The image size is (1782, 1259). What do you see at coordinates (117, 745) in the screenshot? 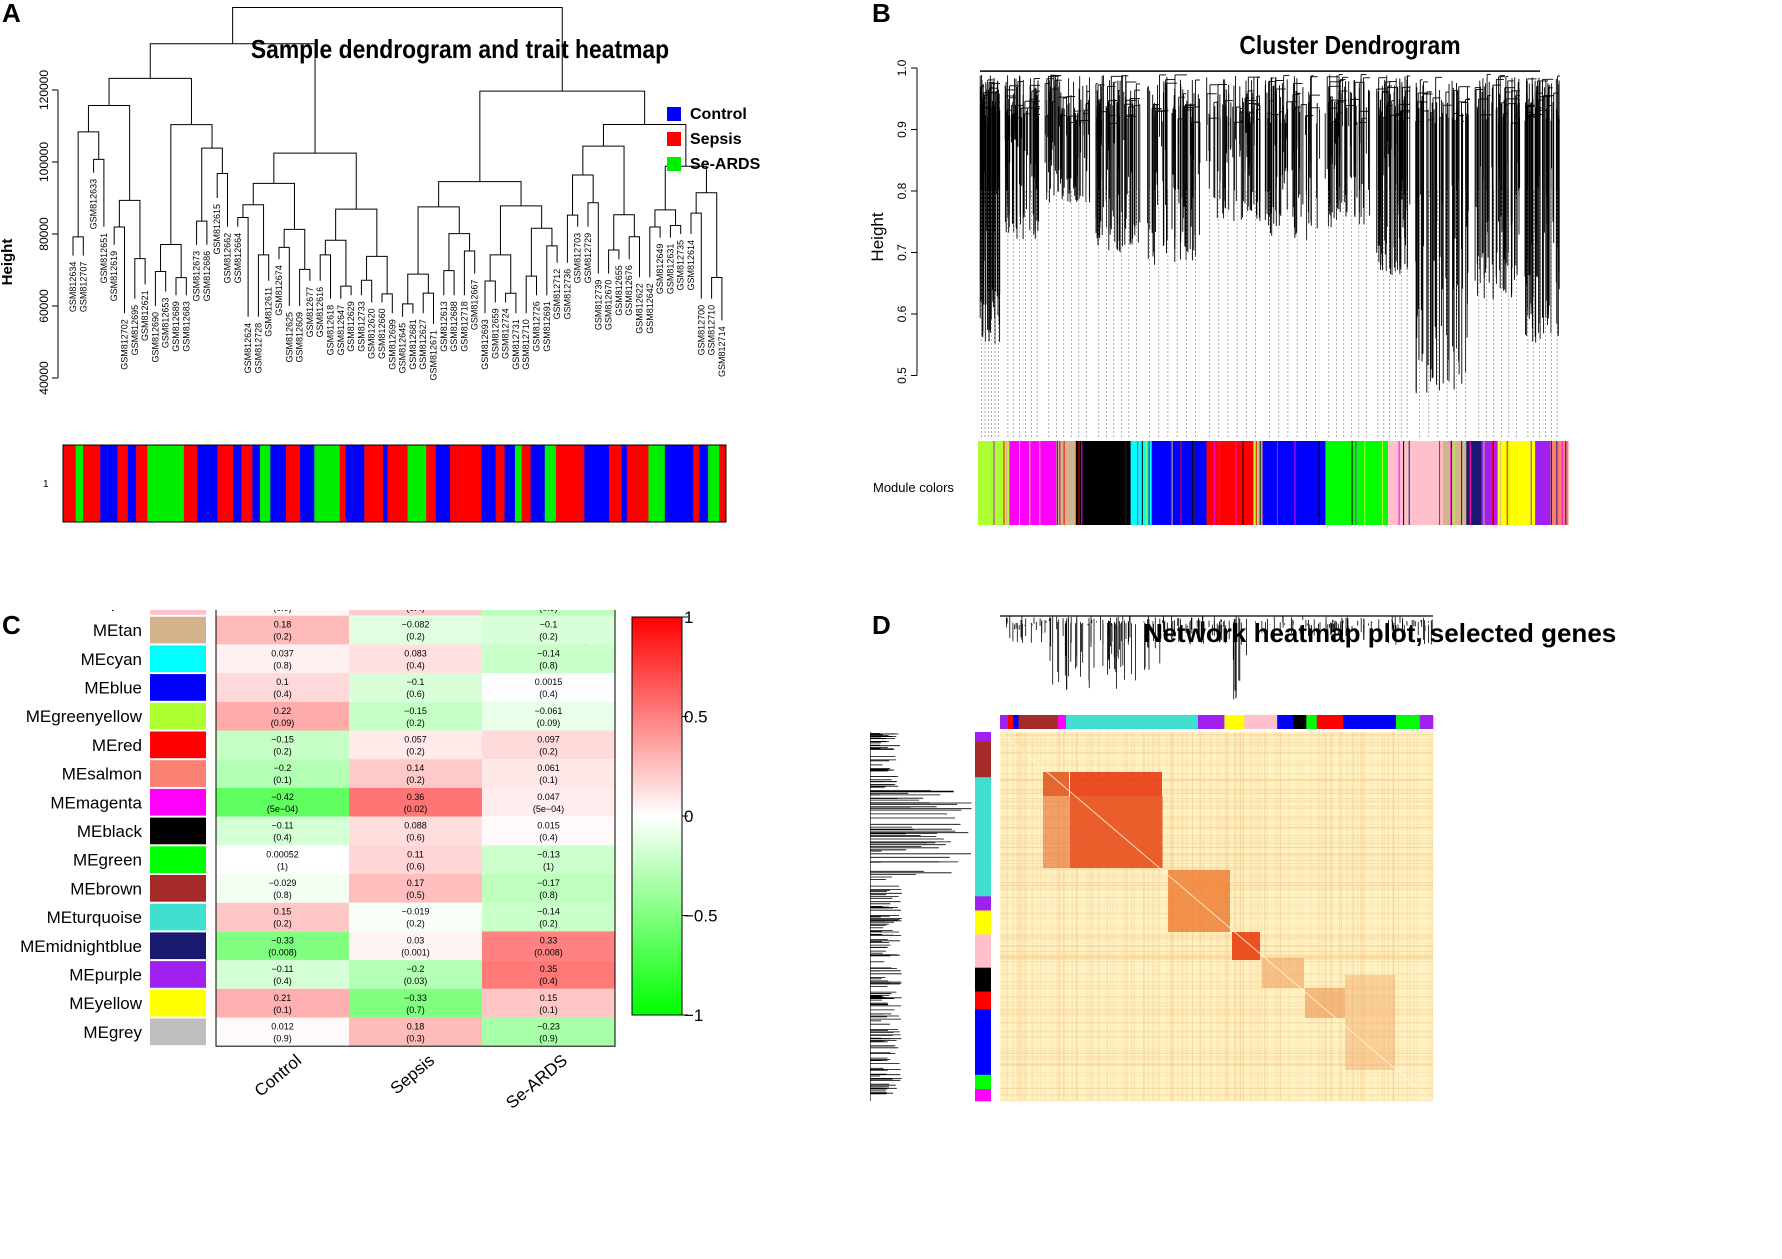
I see `row-label: MEred` at bounding box center [117, 745].